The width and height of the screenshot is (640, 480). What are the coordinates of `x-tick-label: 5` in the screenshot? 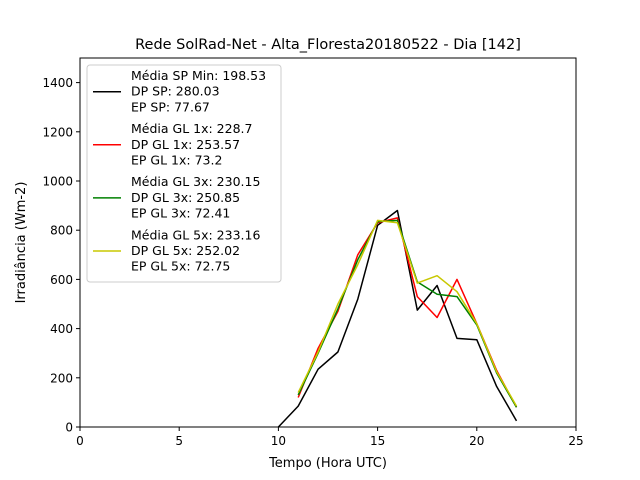 It's located at (179, 441).